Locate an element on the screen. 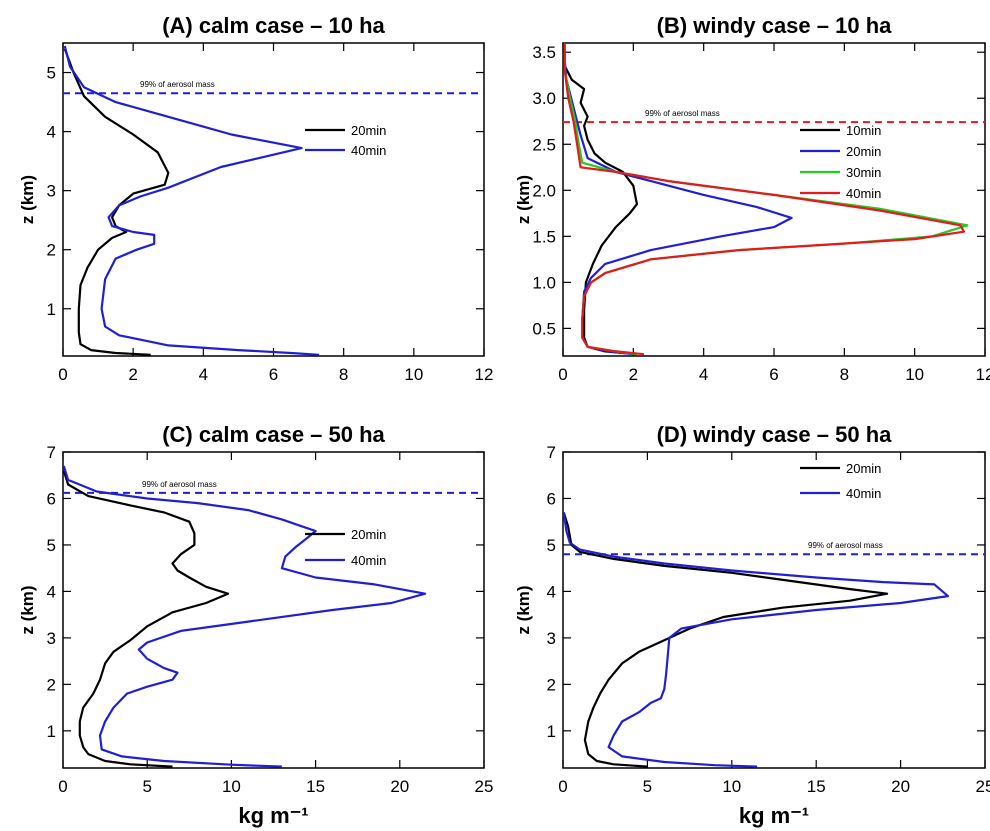 The width and height of the screenshot is (990, 831). panel-a-aerosol-threshold-label: 99% of aerosol mass is located at coordinates (177, 84).